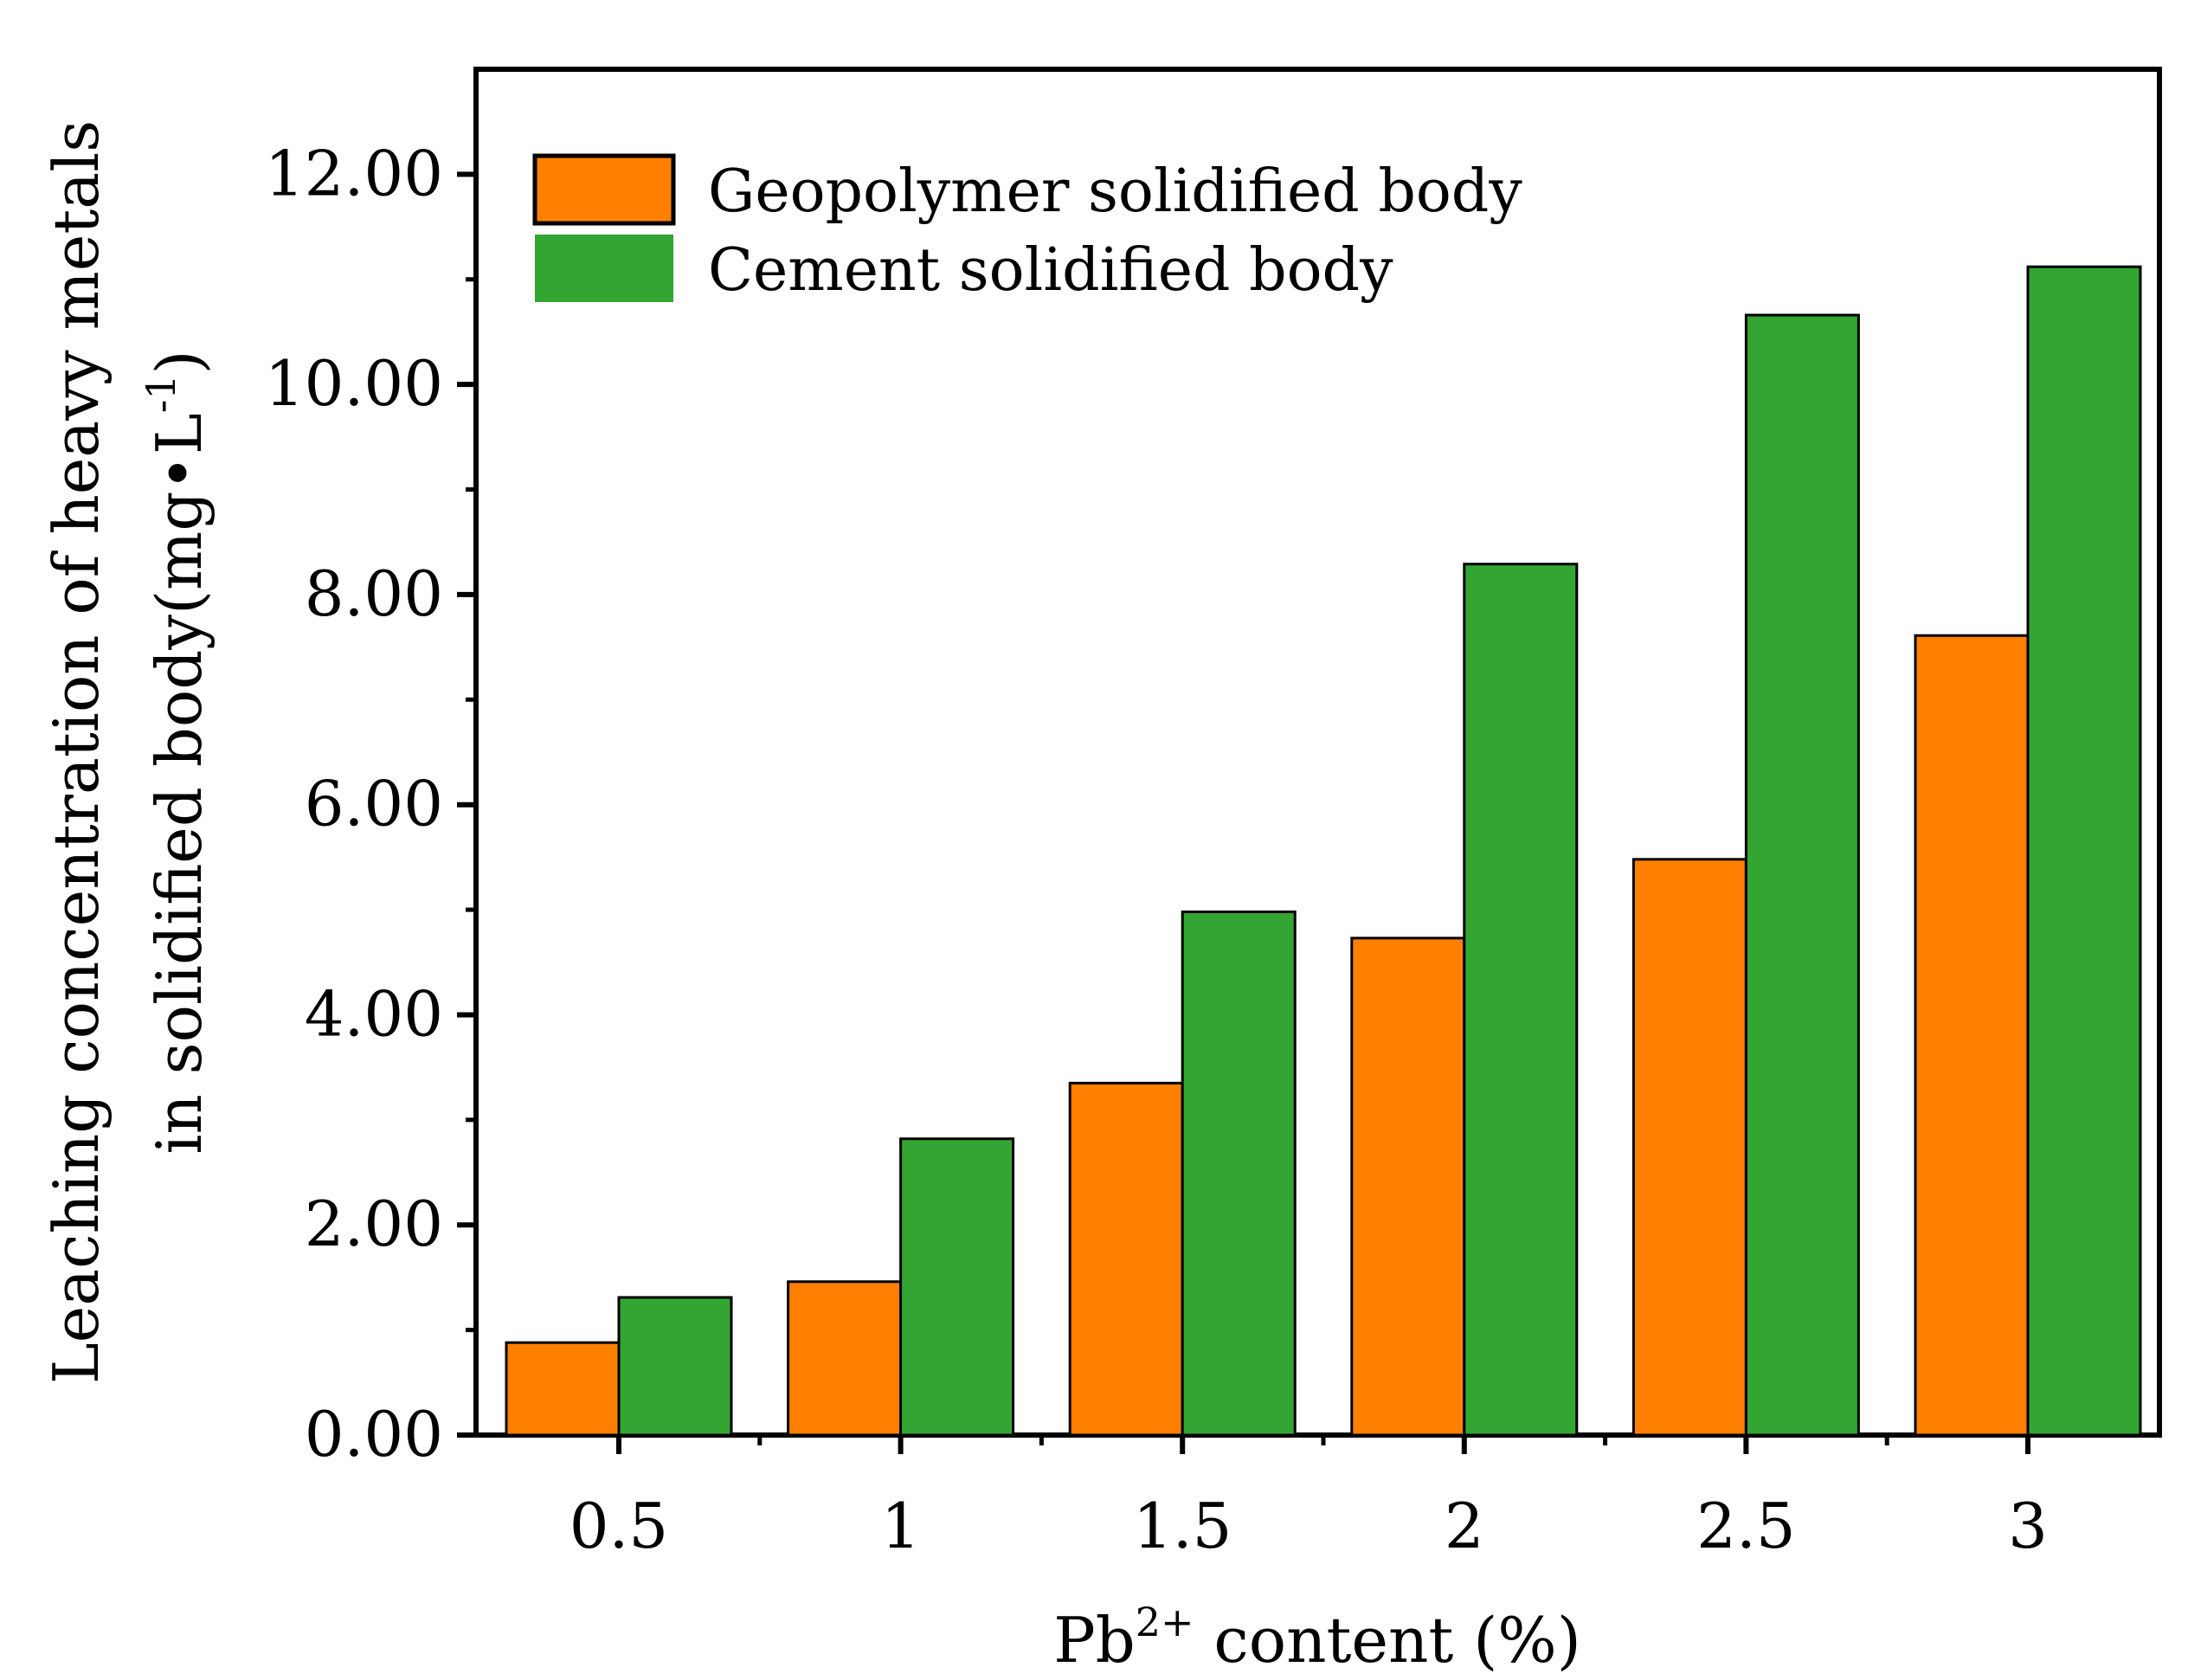 This screenshot has width=2188, height=1680. What do you see at coordinates (374, 804) in the screenshot?
I see `y-tick-label: 6.00` at bounding box center [374, 804].